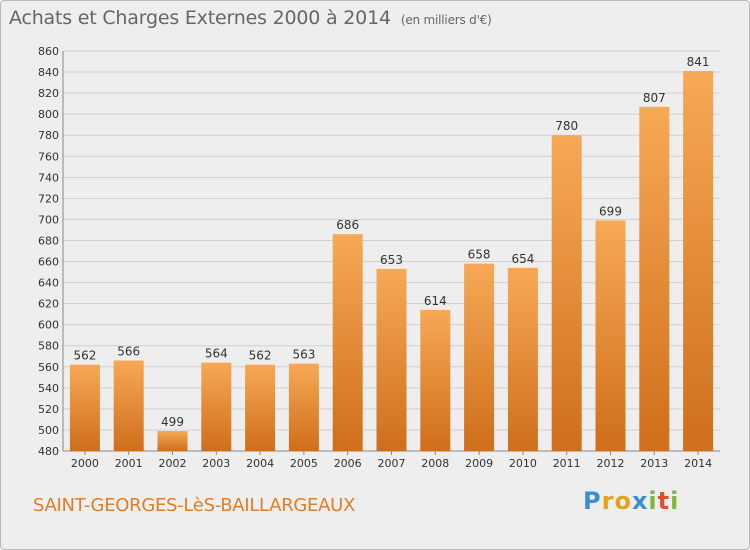 This screenshot has width=750, height=550. What do you see at coordinates (435, 301) in the screenshot?
I see `data-label: 614` at bounding box center [435, 301].